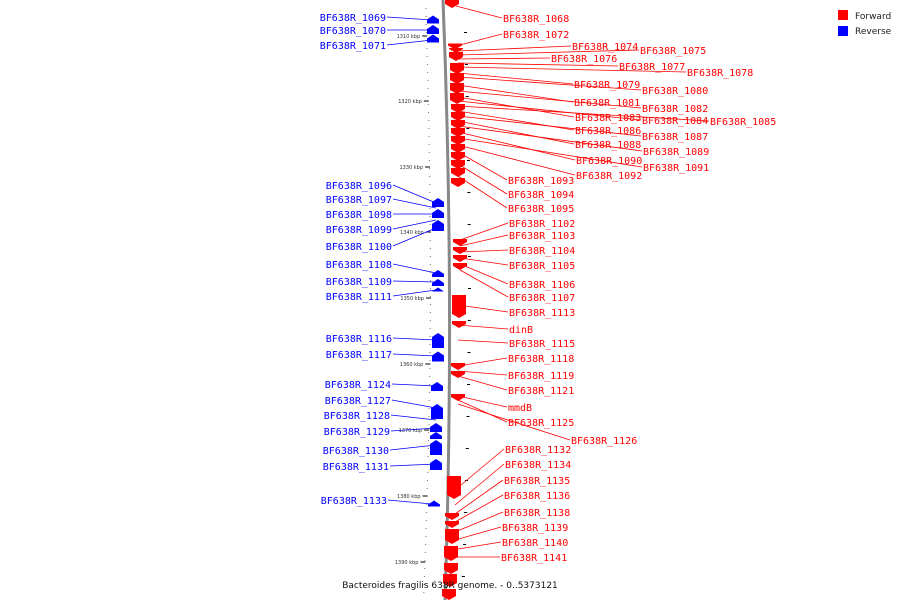 Image resolution: width=900 pixels, height=600 pixels. Describe the element at coordinates (358, 385) in the screenshot. I see `reverse-gene-label: BF638R_1124` at that location.